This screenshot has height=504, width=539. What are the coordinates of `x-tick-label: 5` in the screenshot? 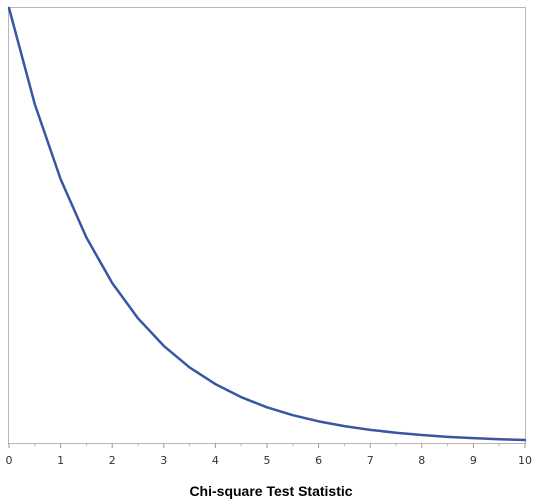 It's located at (267, 460).